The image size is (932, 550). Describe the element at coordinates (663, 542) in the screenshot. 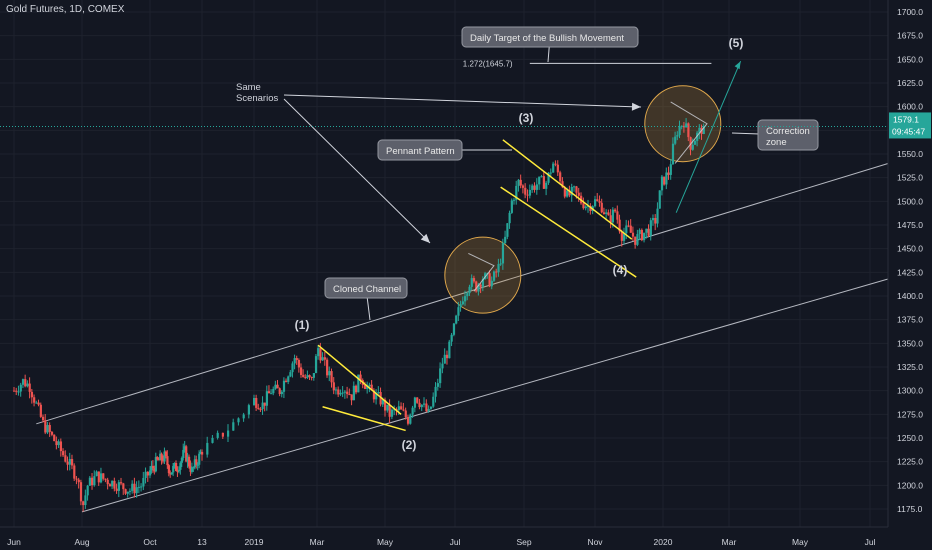

I see `time-axis-tick-label: 2020` at that location.